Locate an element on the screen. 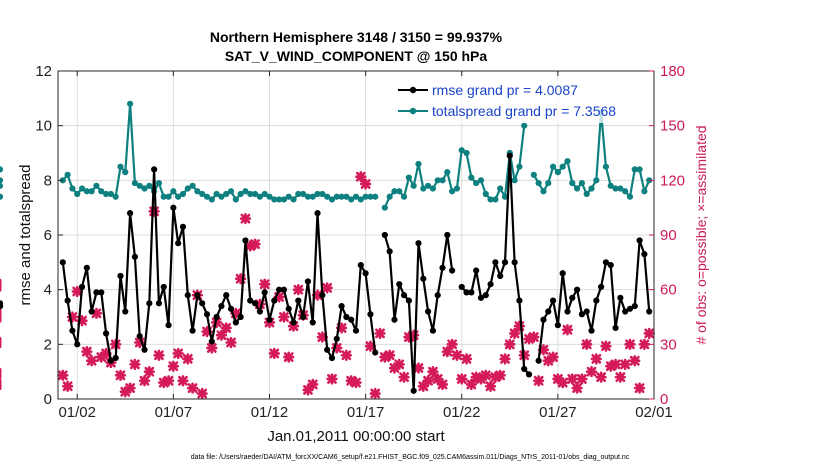 Image resolution: width=830 pixels, height=470 pixels. x-tick-label: 01/27 is located at coordinates (558, 412).